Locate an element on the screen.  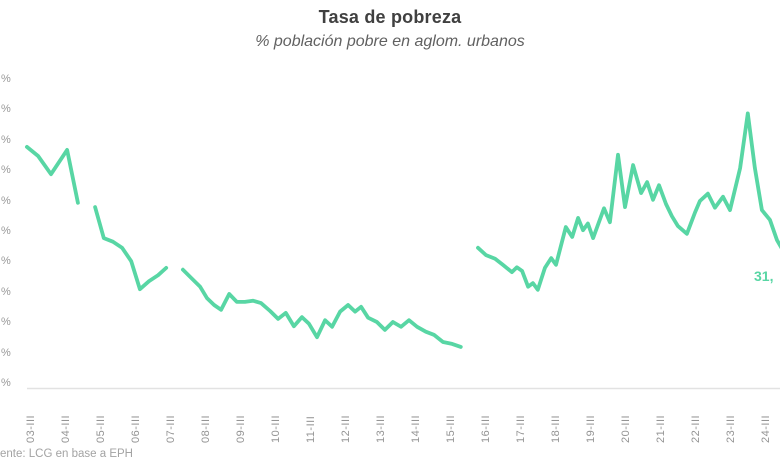
x-tick-label: 19-III is located at coordinates (591, 428).